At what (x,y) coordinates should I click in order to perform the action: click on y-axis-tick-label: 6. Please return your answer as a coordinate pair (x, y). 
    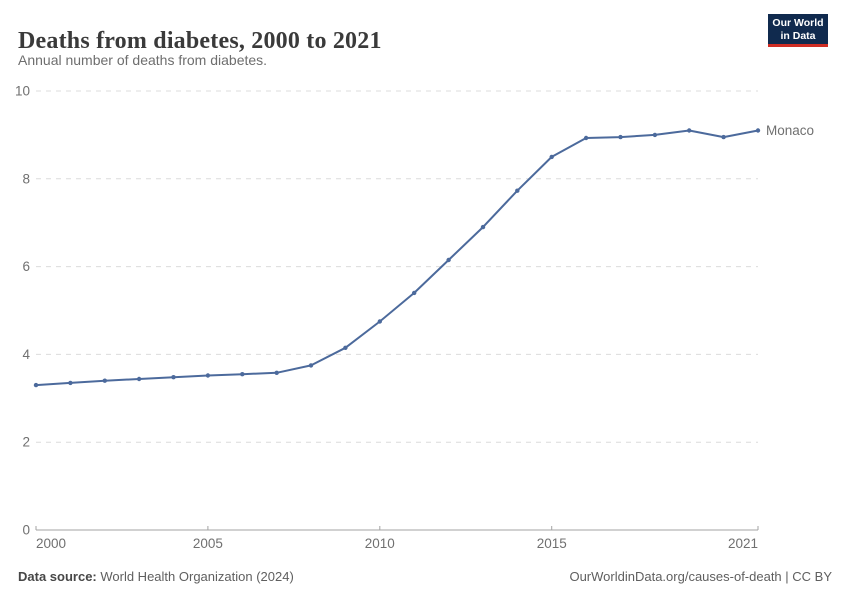
    Looking at the image, I should click on (26, 266).